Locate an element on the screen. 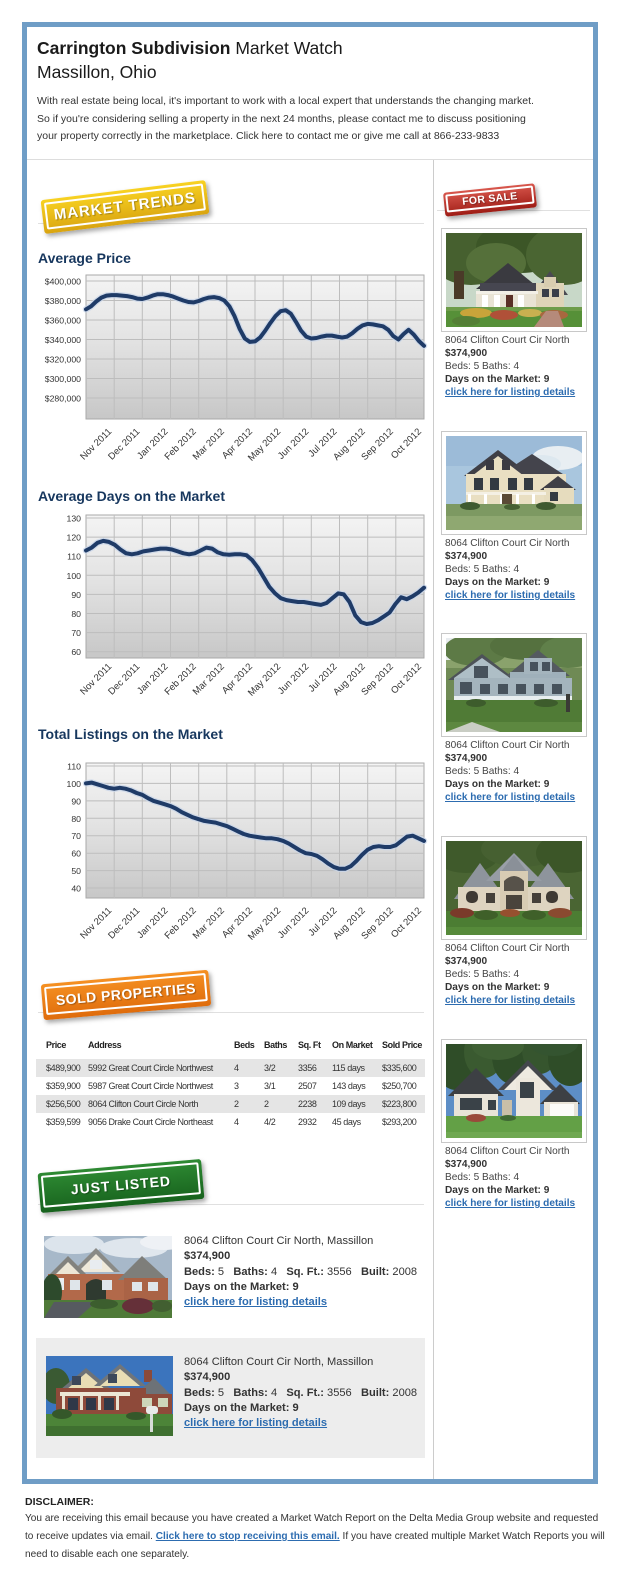  svg-text: 40 is located at coordinates (76, 889).